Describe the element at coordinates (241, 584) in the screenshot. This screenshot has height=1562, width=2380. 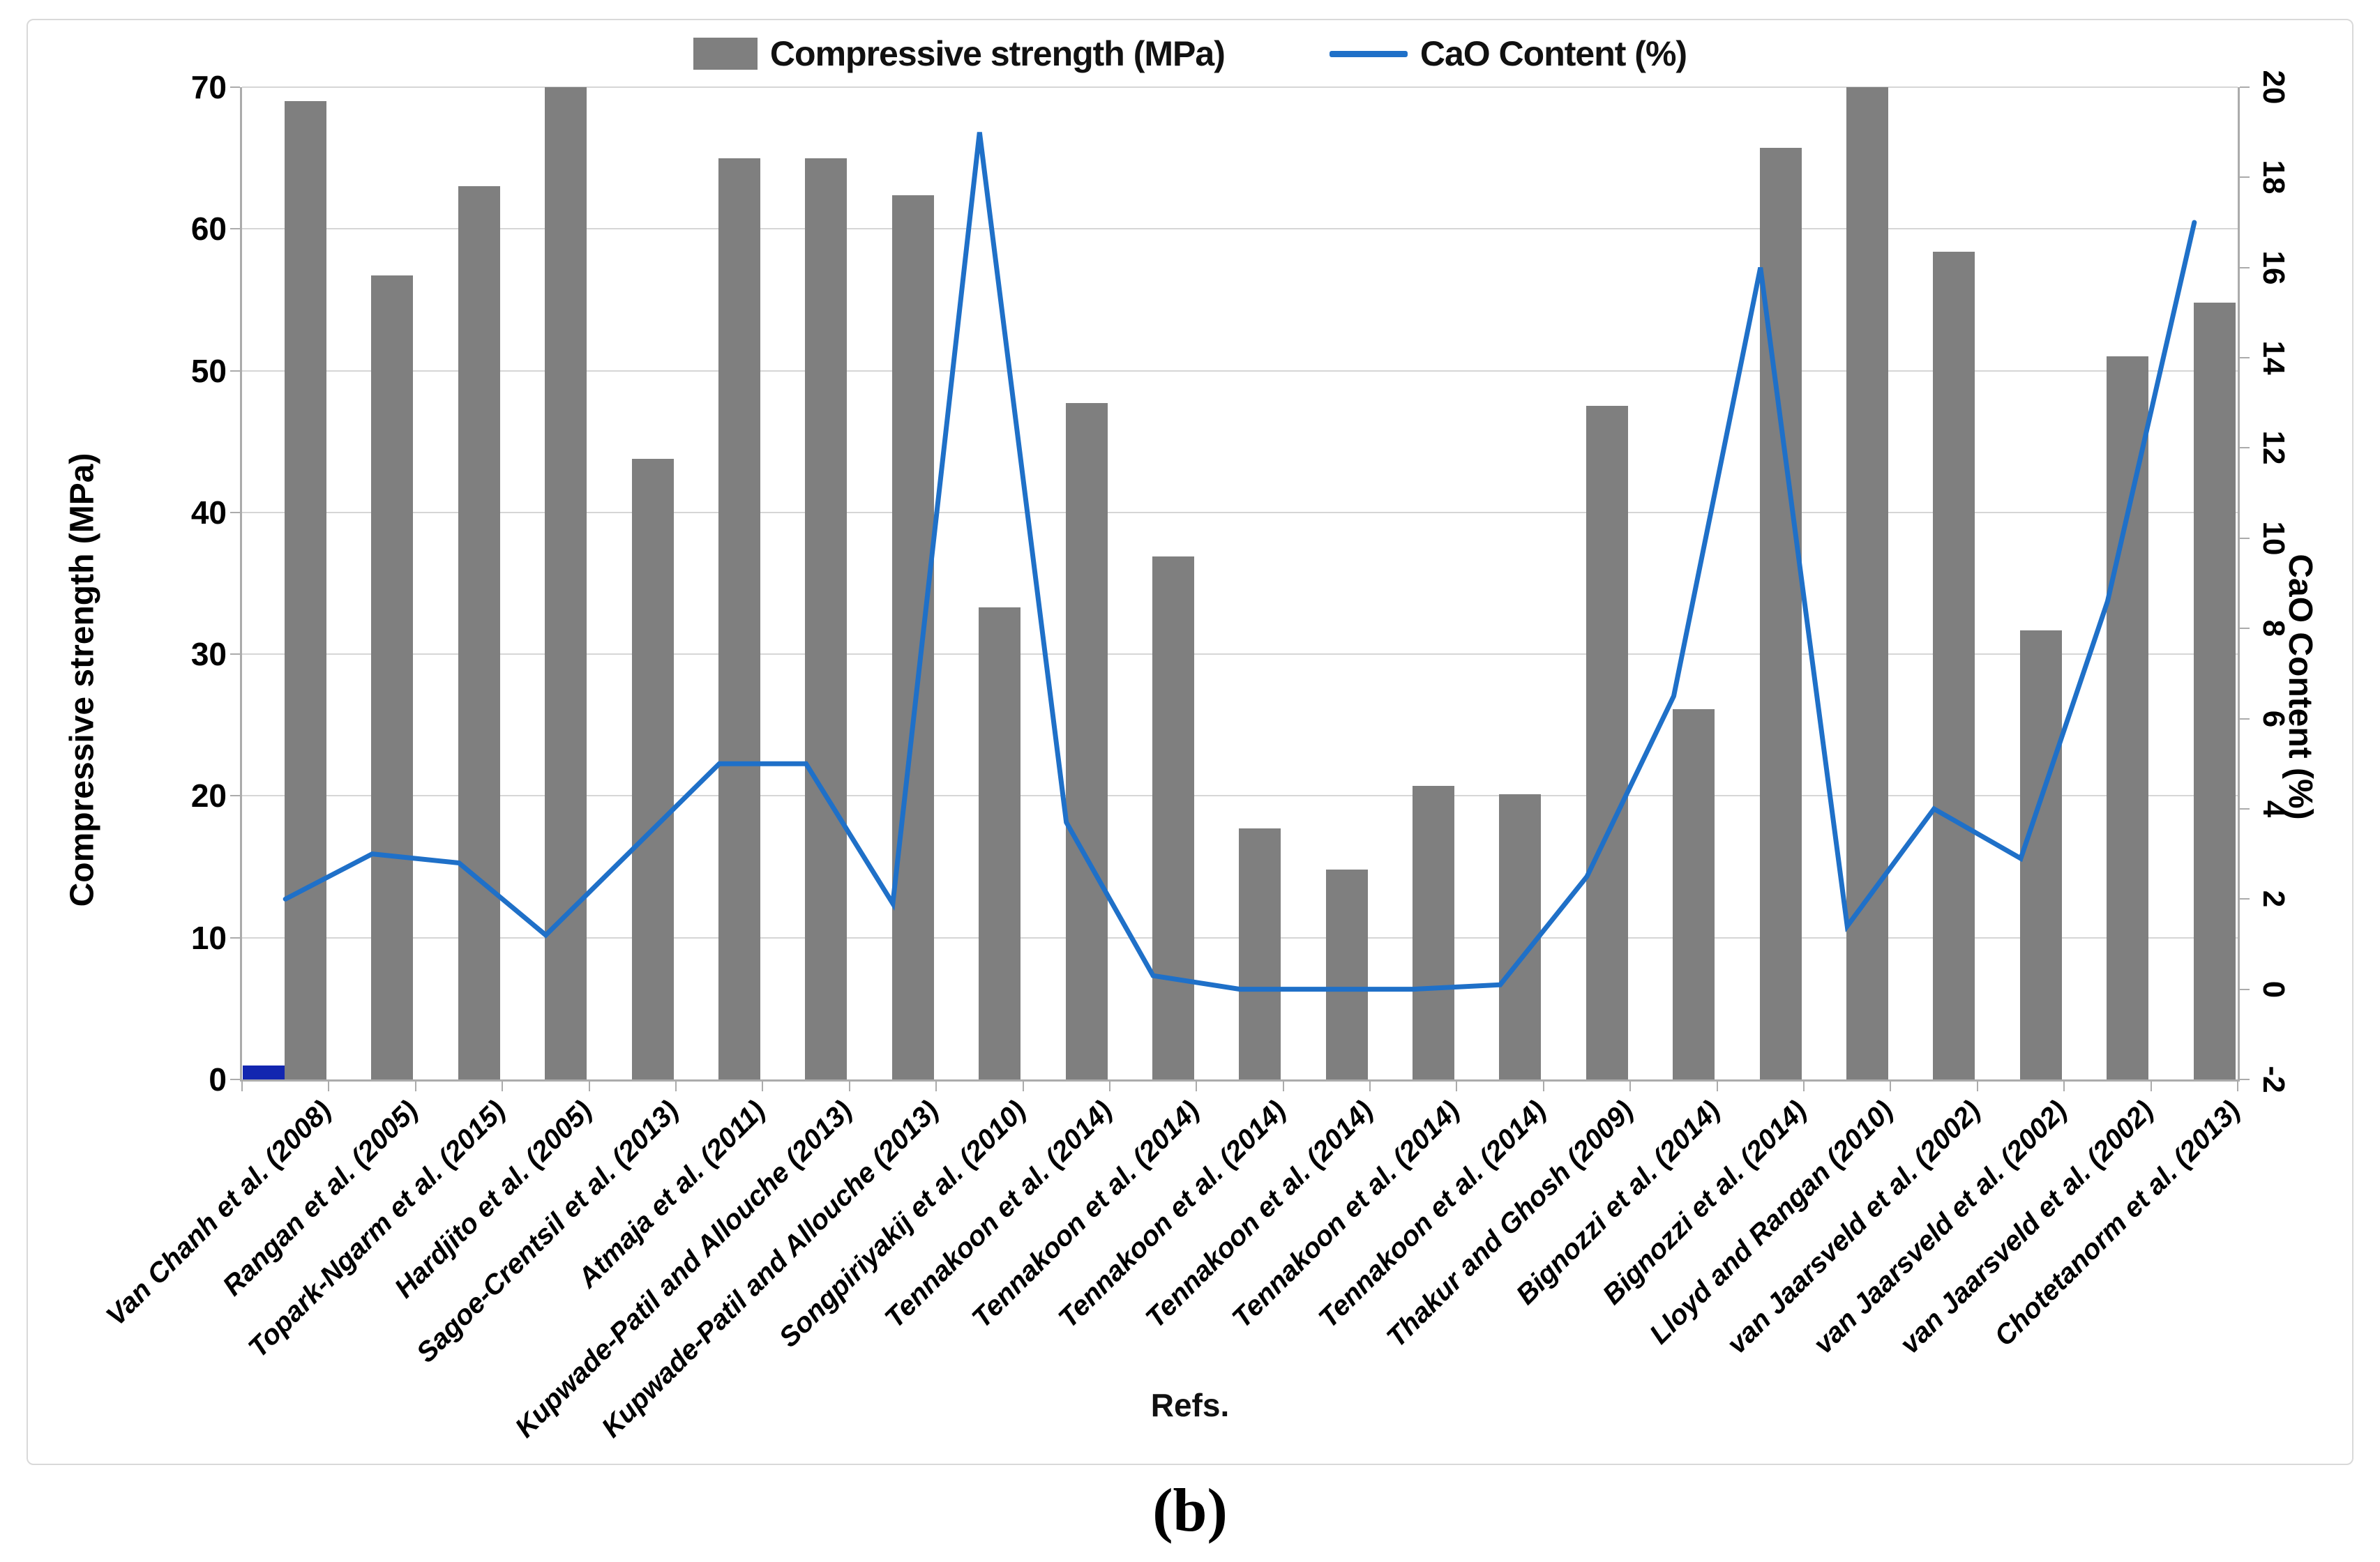
I see `left-axis-line` at that location.